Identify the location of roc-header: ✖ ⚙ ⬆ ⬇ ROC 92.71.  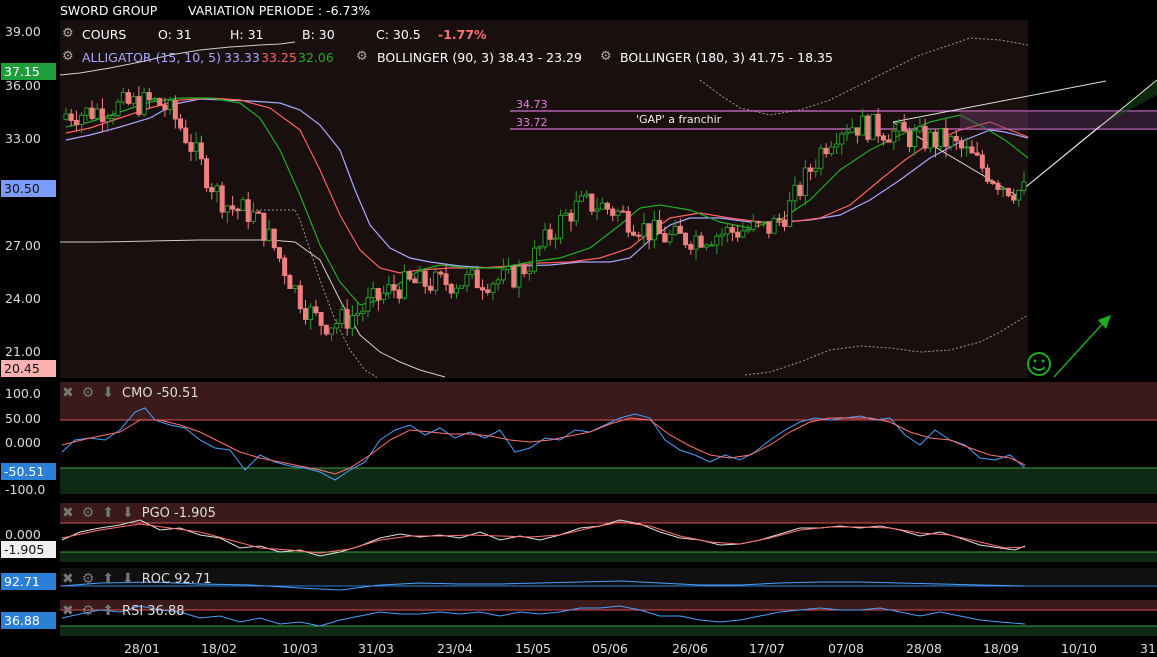
(136, 579).